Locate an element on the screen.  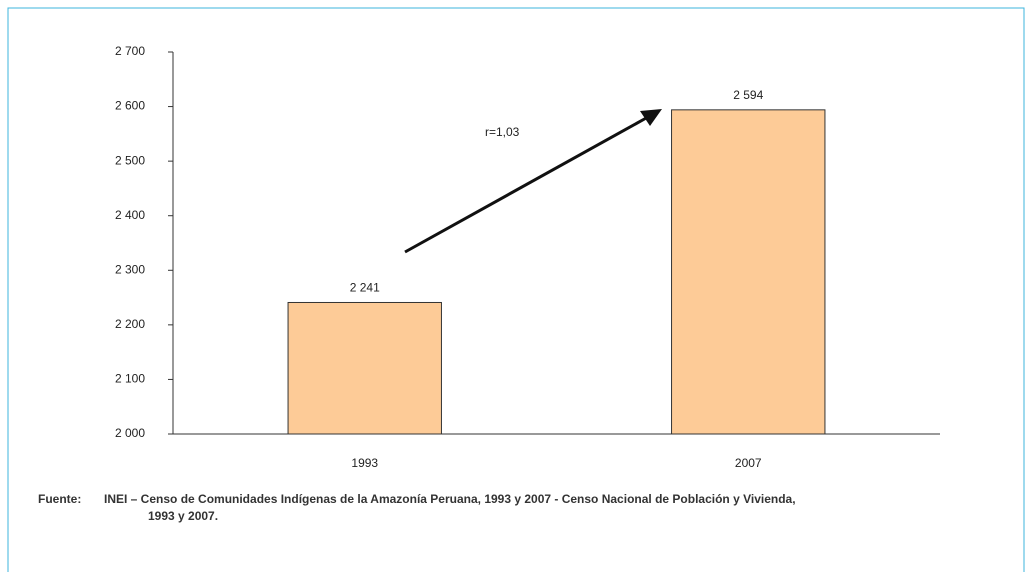
y-tick-label: 2 700 is located at coordinates (130, 51).